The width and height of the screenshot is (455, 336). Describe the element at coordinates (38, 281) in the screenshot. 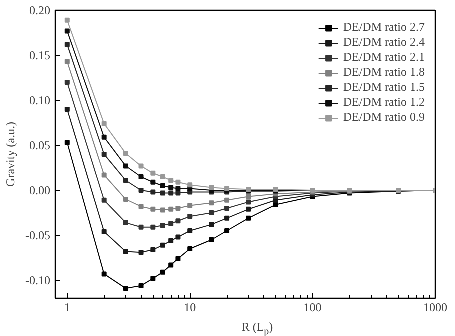

I see `y-tick-label: -0.10` at that location.